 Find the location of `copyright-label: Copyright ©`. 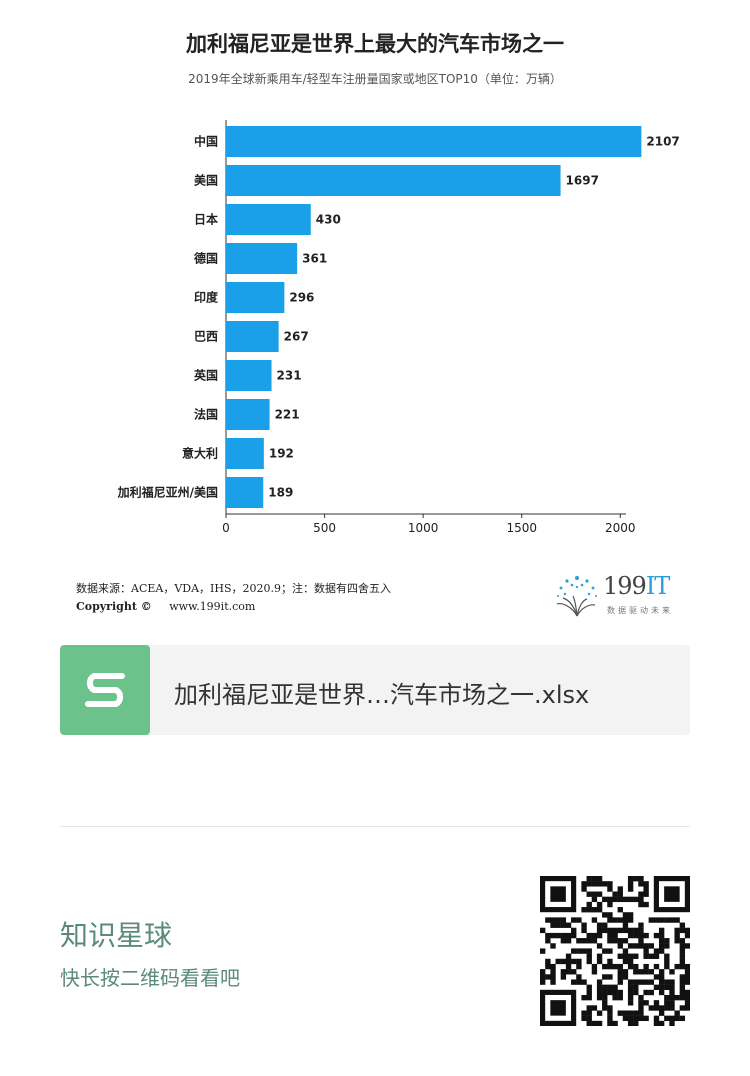

copyright-label: Copyright © is located at coordinates (114, 606).